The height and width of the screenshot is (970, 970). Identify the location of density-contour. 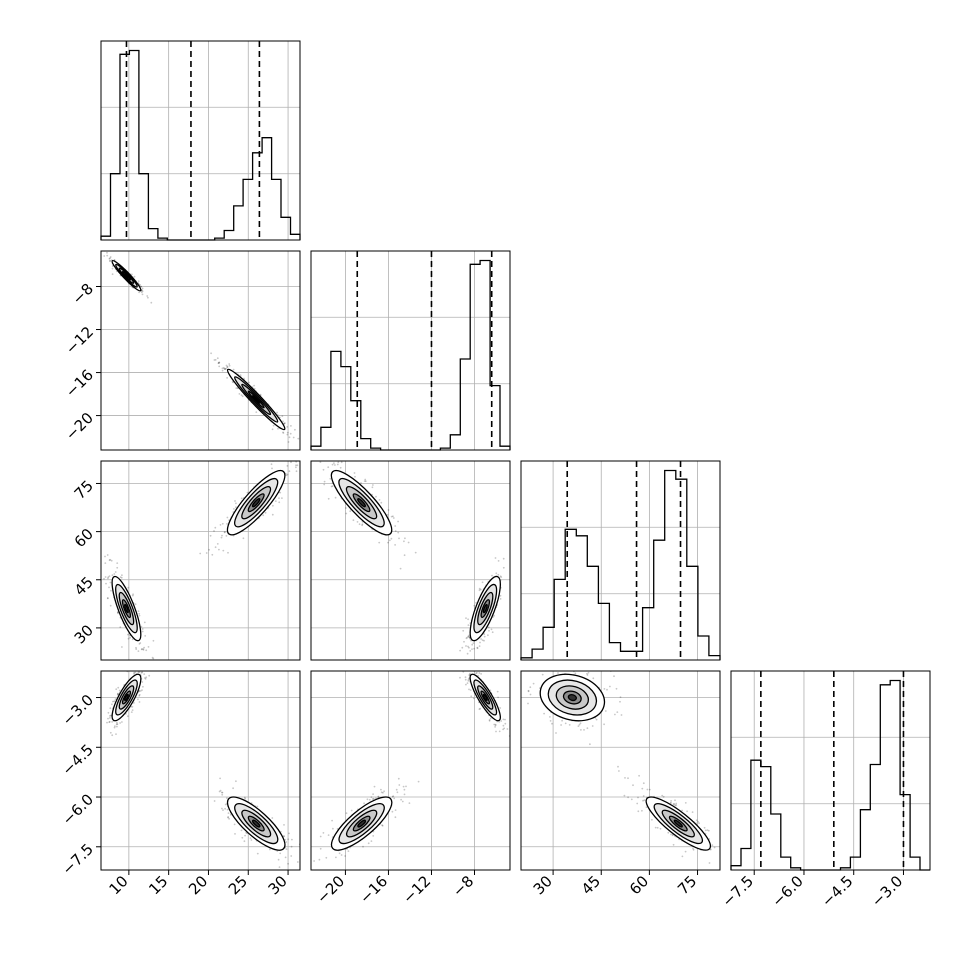
(485, 608).